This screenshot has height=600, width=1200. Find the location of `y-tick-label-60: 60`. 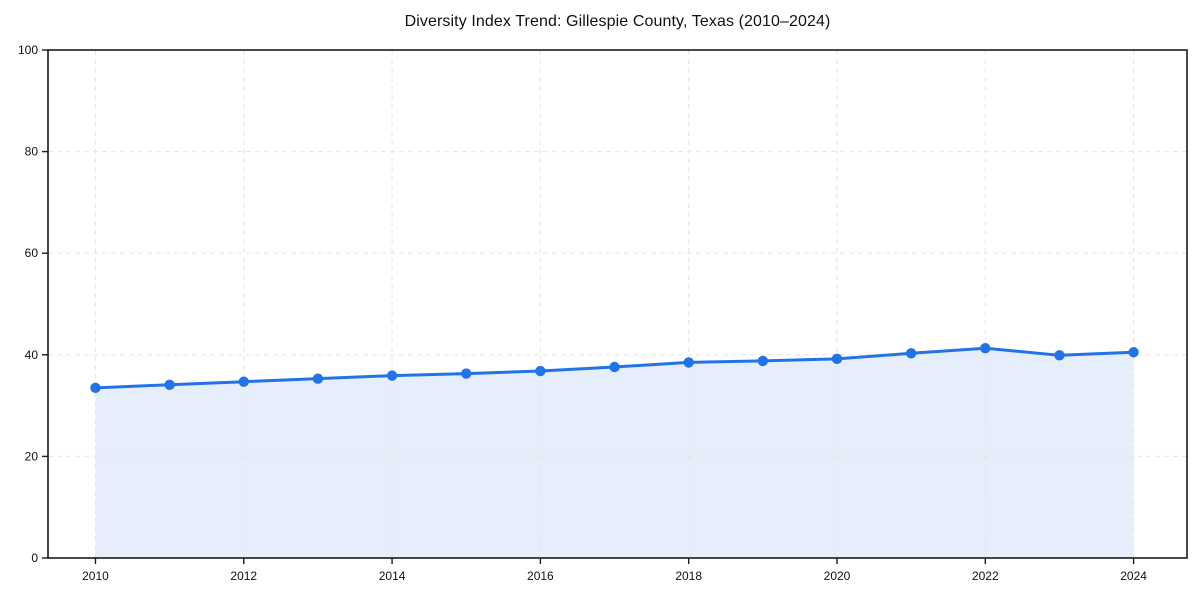

y-tick-label-60: 60 is located at coordinates (32, 253).